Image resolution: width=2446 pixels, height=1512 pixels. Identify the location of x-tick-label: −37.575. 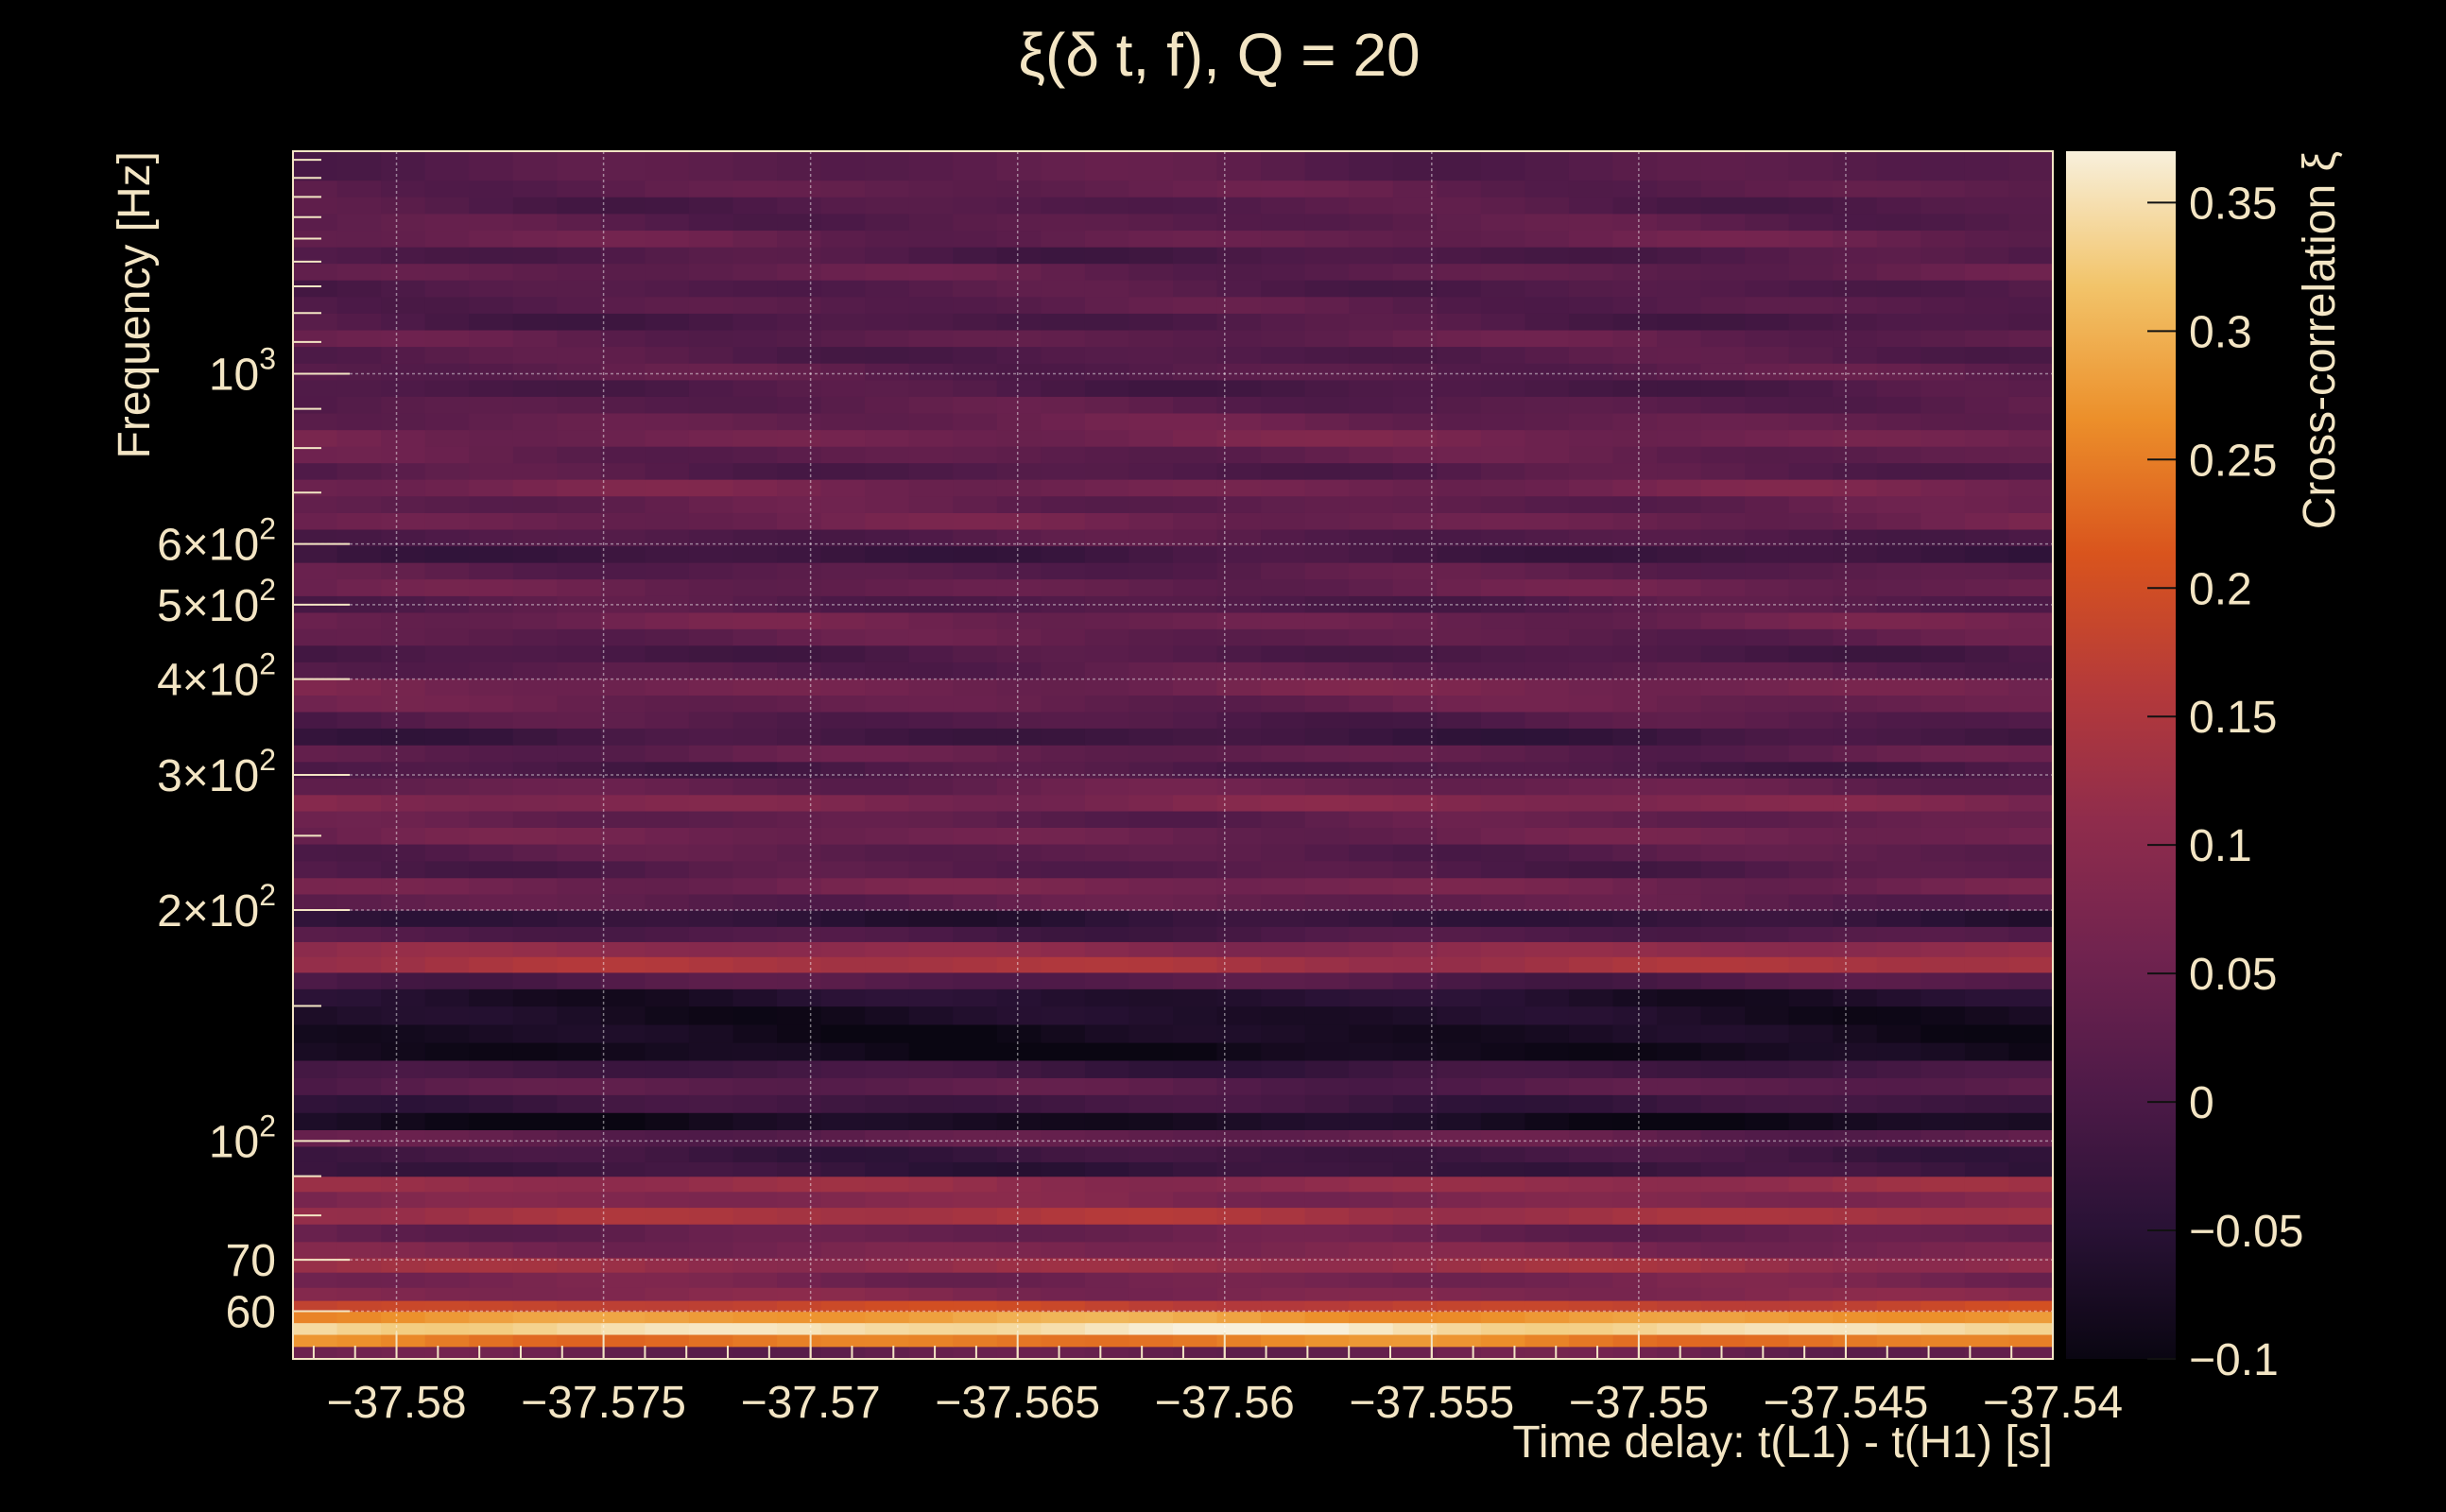
(603, 1403).